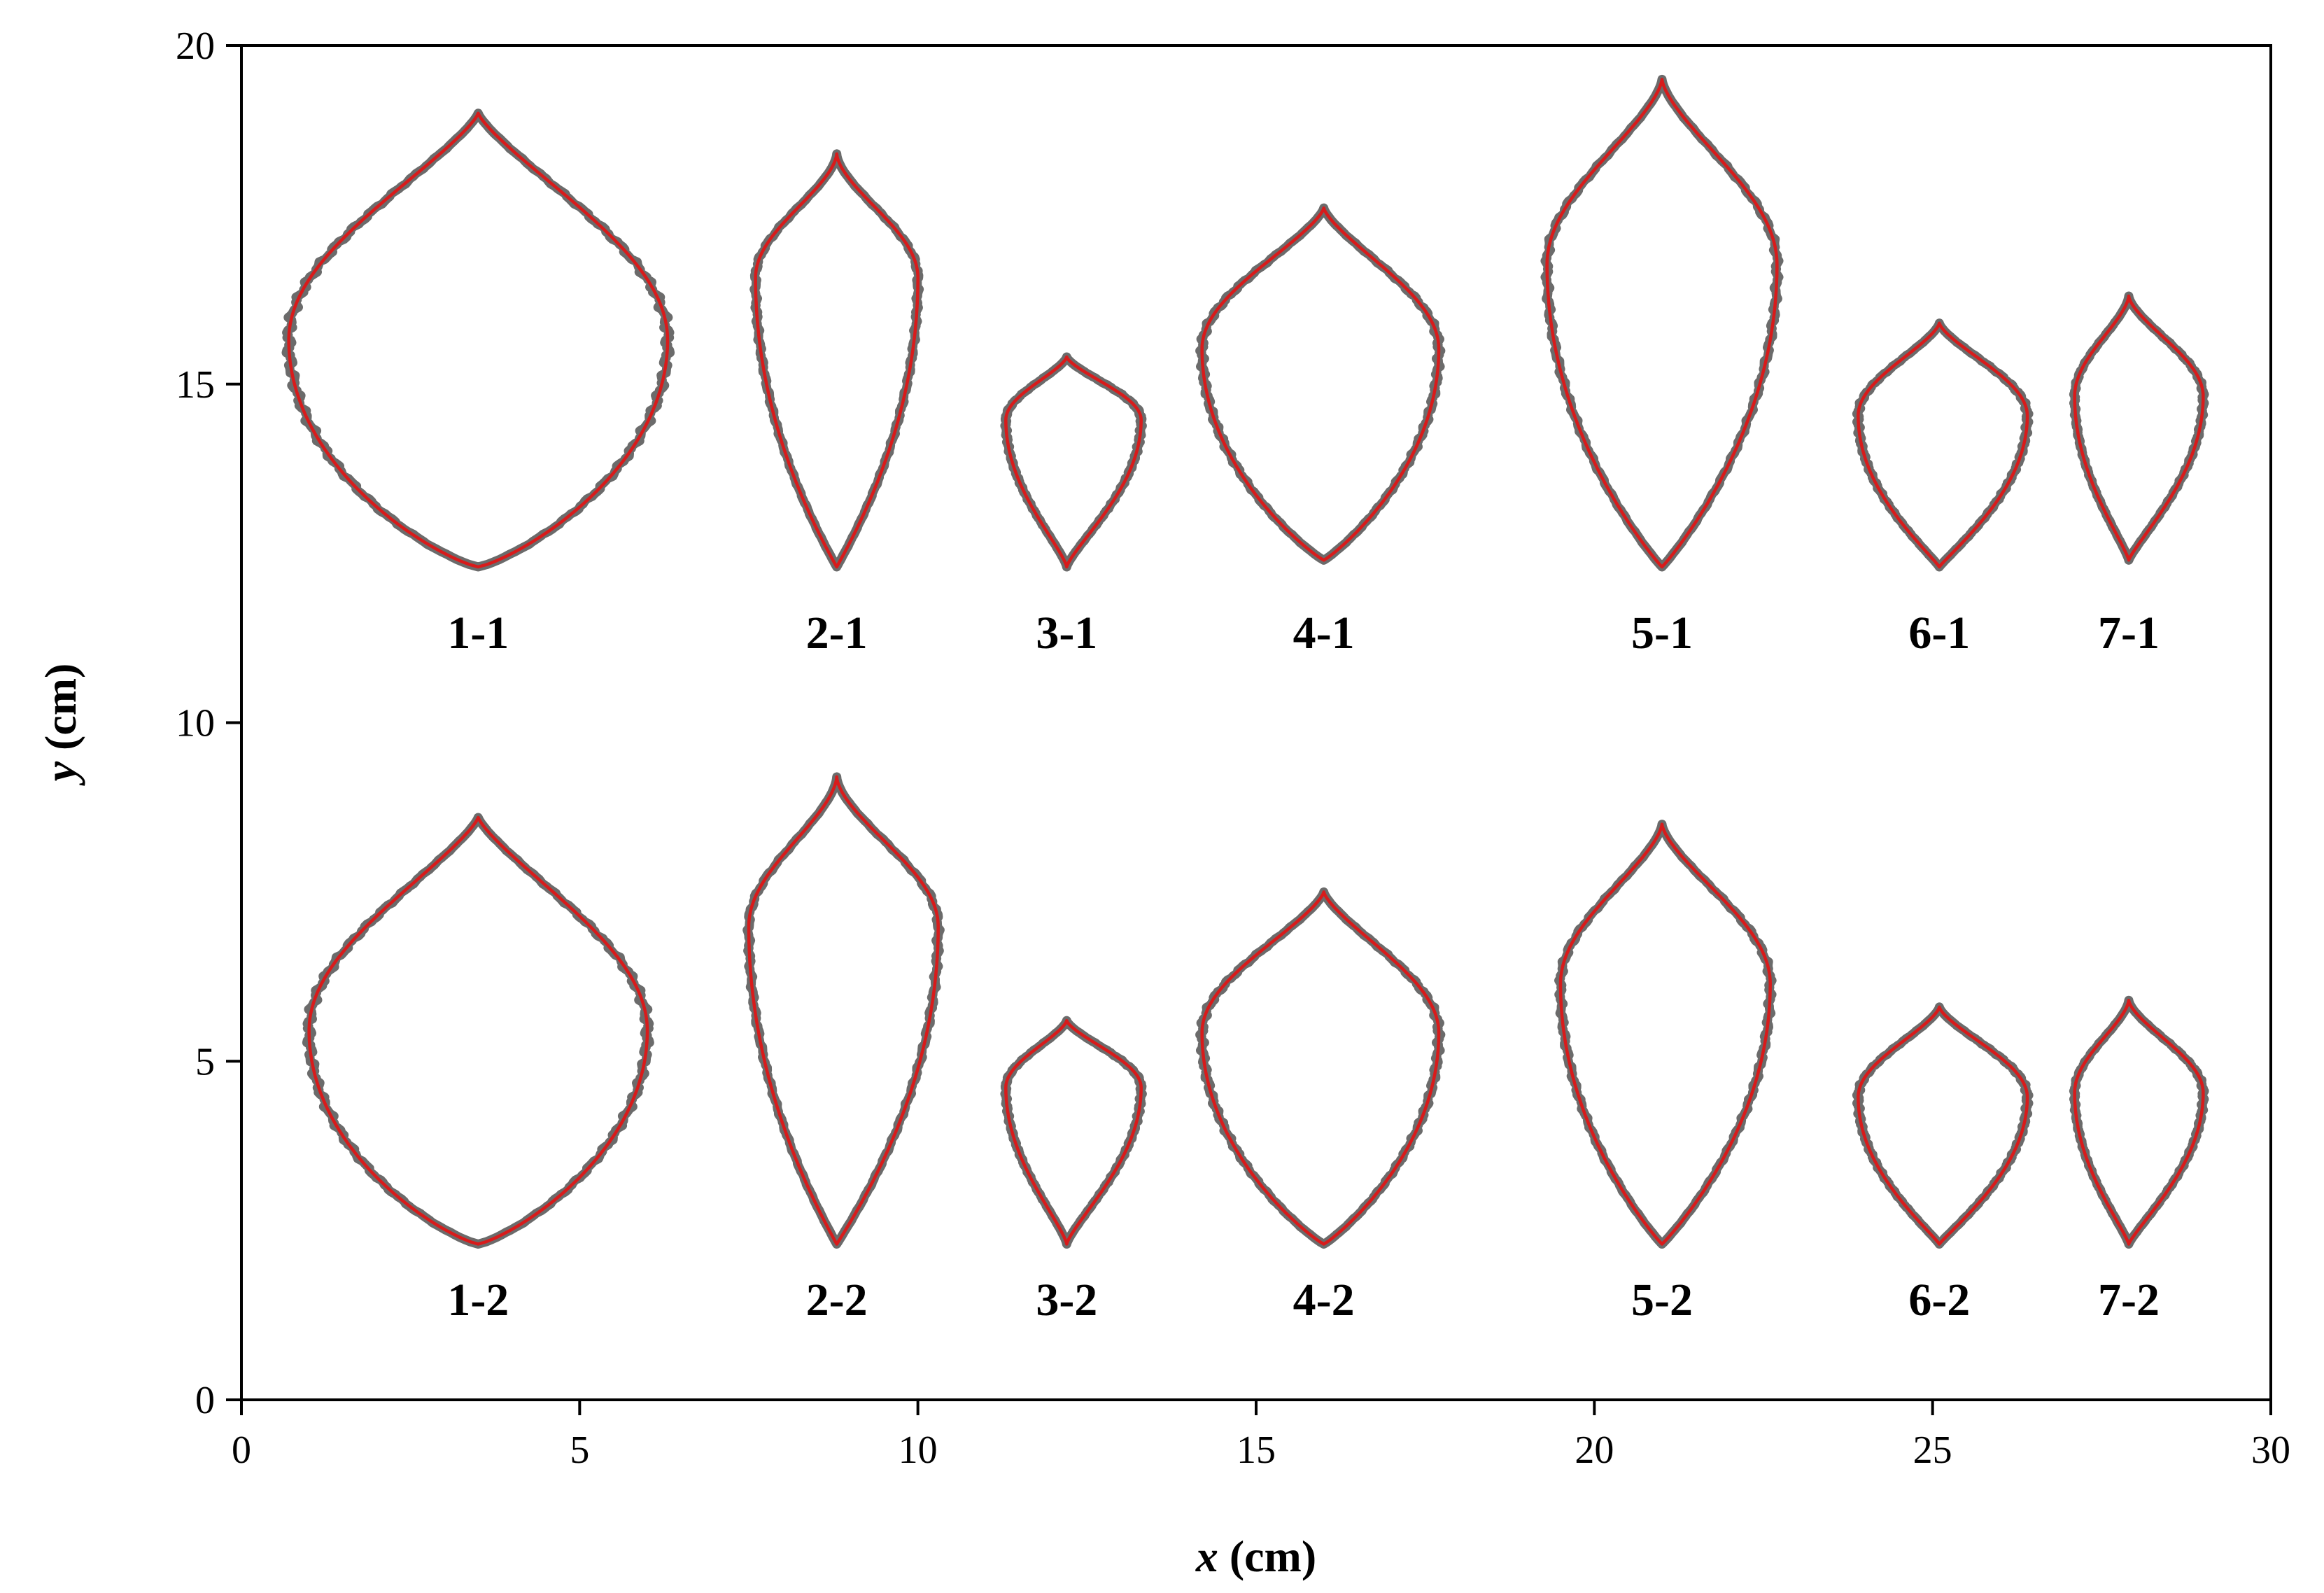 The width and height of the screenshot is (2324, 1593). I want to click on x-tick-label: 5, so click(579, 1450).